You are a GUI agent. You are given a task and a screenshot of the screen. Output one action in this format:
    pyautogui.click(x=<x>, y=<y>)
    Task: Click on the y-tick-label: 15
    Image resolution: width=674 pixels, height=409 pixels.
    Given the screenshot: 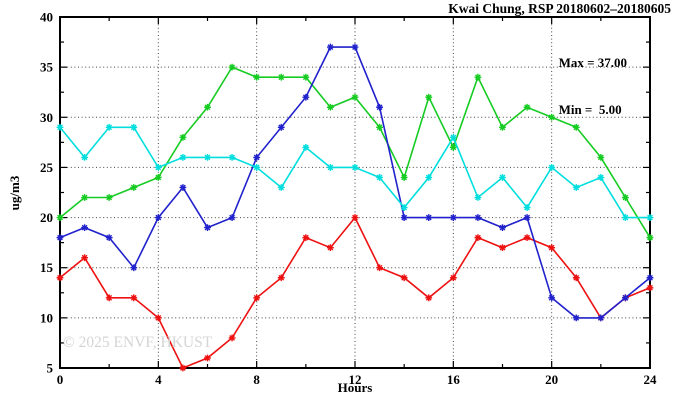 What is the action you would take?
    pyautogui.click(x=47, y=267)
    